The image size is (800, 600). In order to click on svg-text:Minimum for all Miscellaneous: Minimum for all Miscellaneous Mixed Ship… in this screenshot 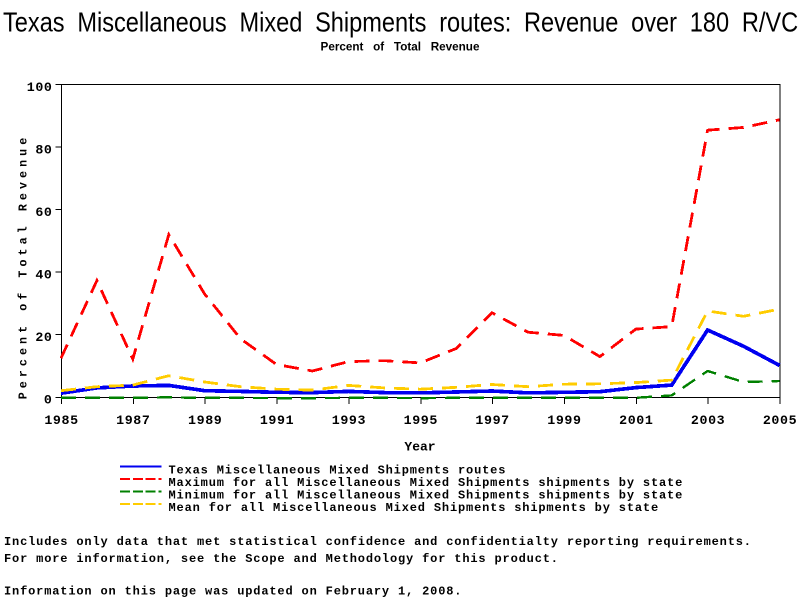, I will do `click(426, 495)`.